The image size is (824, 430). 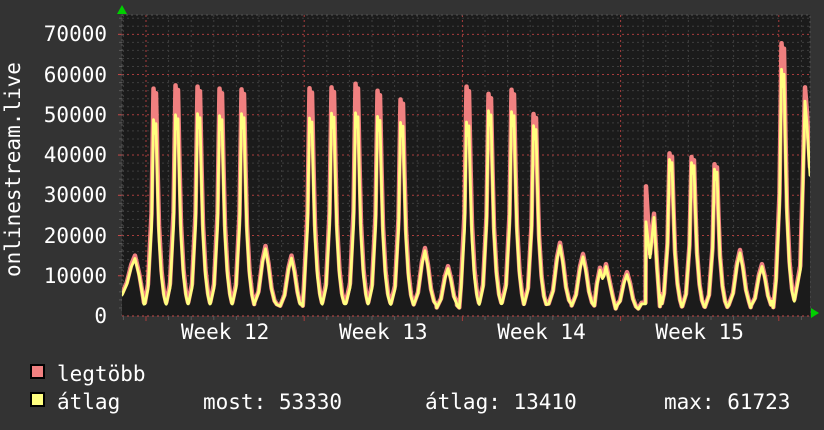 What do you see at coordinates (727, 402) in the screenshot?
I see `stat-max: max: 61723` at bounding box center [727, 402].